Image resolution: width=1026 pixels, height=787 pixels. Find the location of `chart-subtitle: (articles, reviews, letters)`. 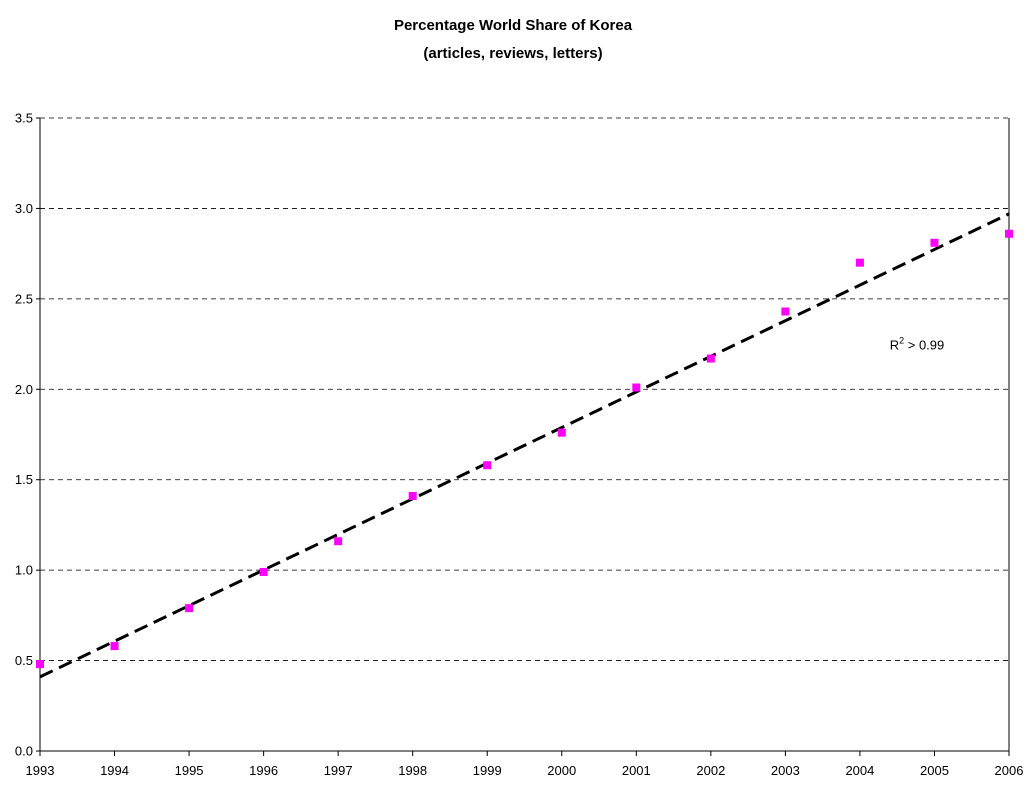

chart-subtitle: (articles, reviews, letters) is located at coordinates (512, 53).